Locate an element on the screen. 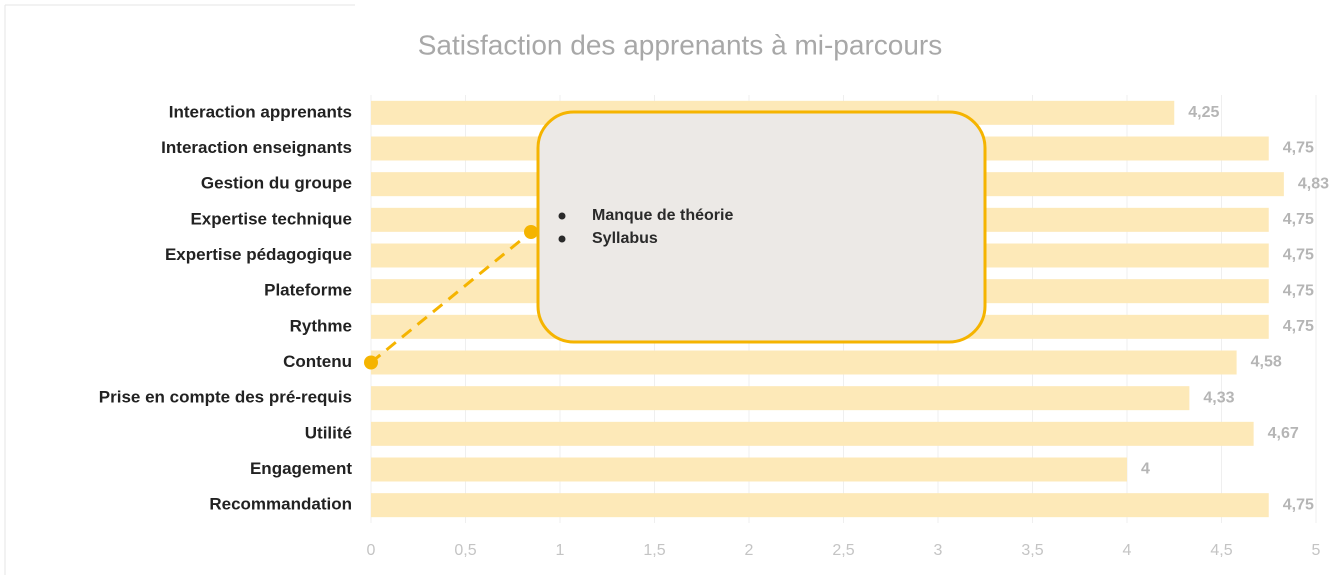  value-label: 4,25 is located at coordinates (1203, 112).